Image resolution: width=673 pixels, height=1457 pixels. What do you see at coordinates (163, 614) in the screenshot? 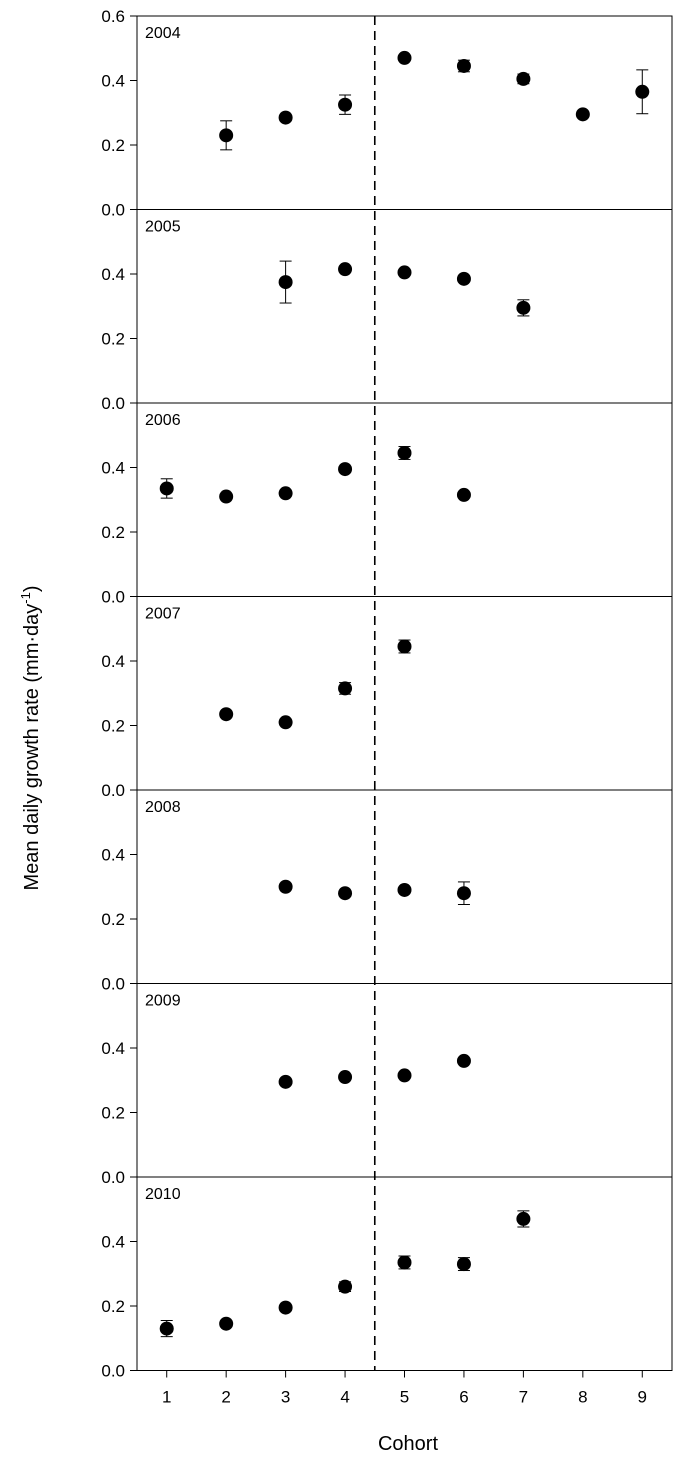
I see `panel-year-label: 2007` at bounding box center [163, 614].